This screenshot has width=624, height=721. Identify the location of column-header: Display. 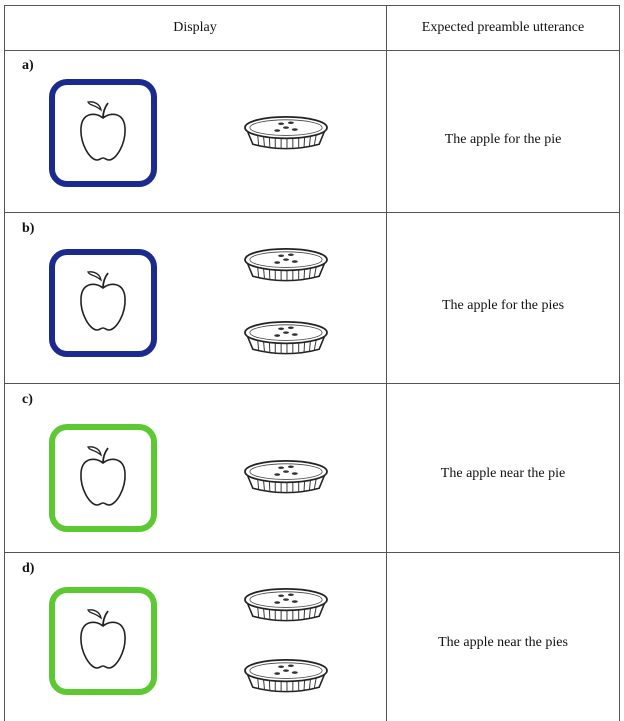
(195, 27).